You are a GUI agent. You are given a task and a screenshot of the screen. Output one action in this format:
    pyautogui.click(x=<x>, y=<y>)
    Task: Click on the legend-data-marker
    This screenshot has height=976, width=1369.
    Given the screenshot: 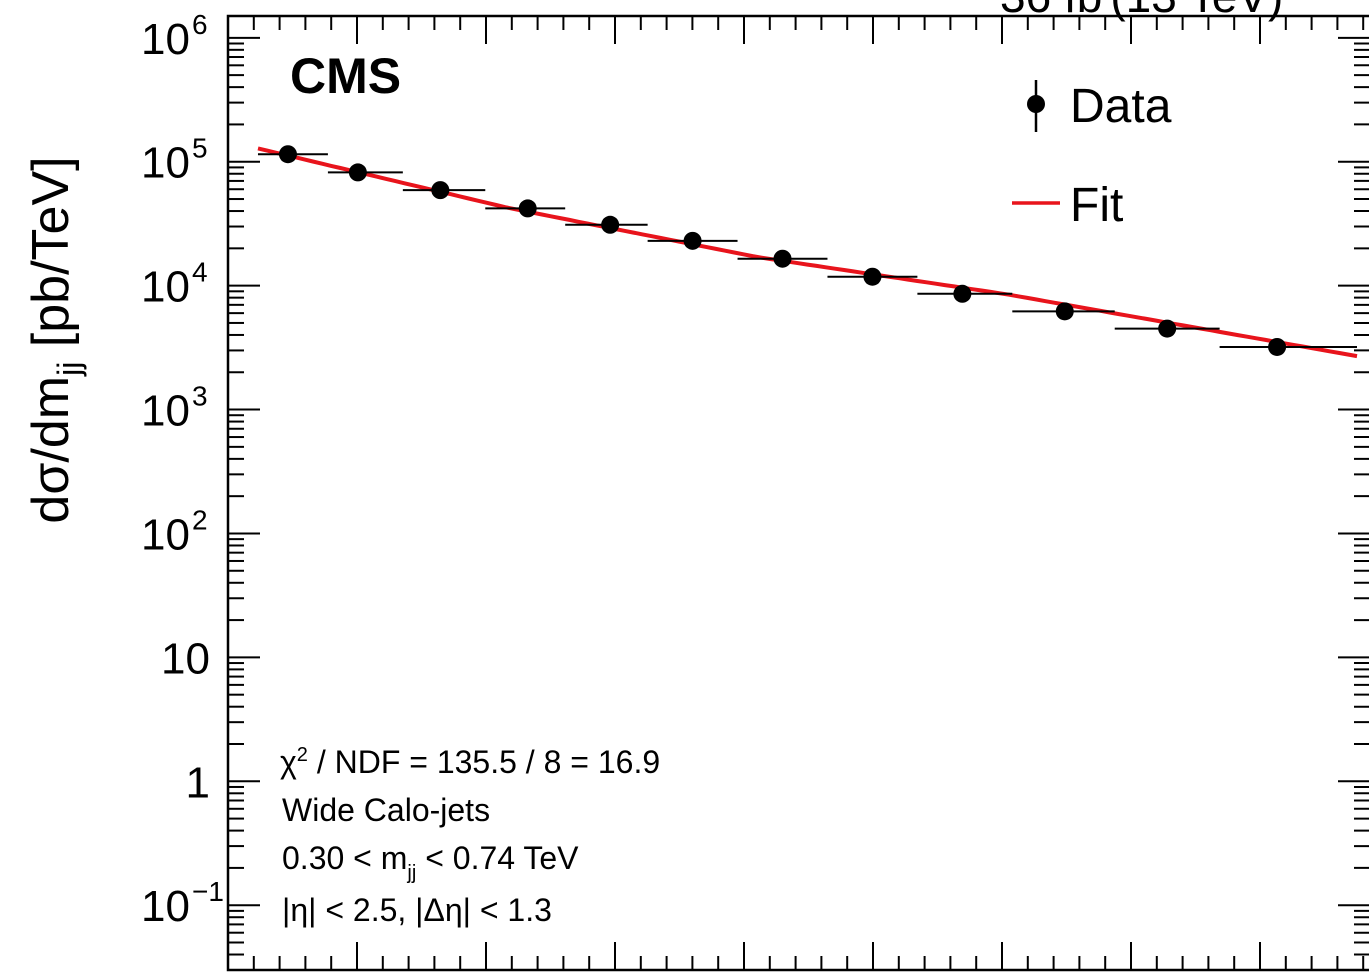 What is the action you would take?
    pyautogui.click(x=1036, y=104)
    